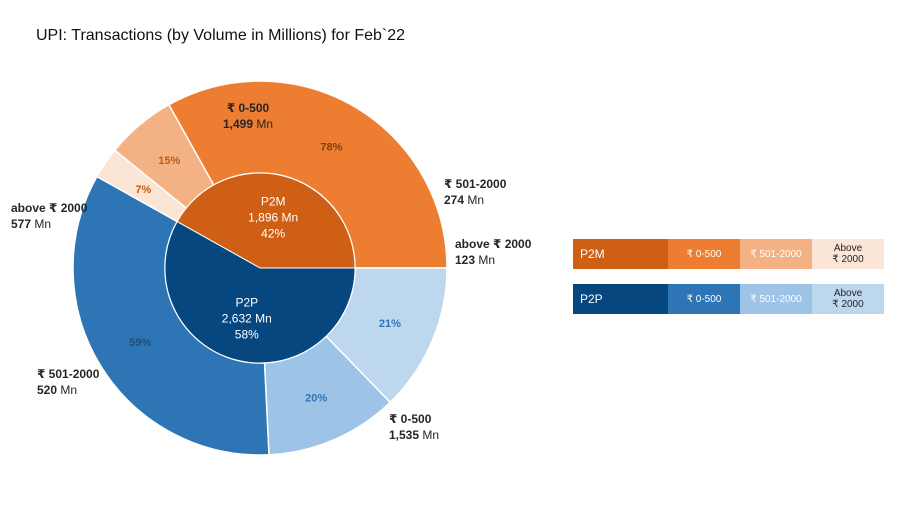 This screenshot has height=506, width=900. I want to click on outer-value-4: 520 Mn, so click(57, 390).